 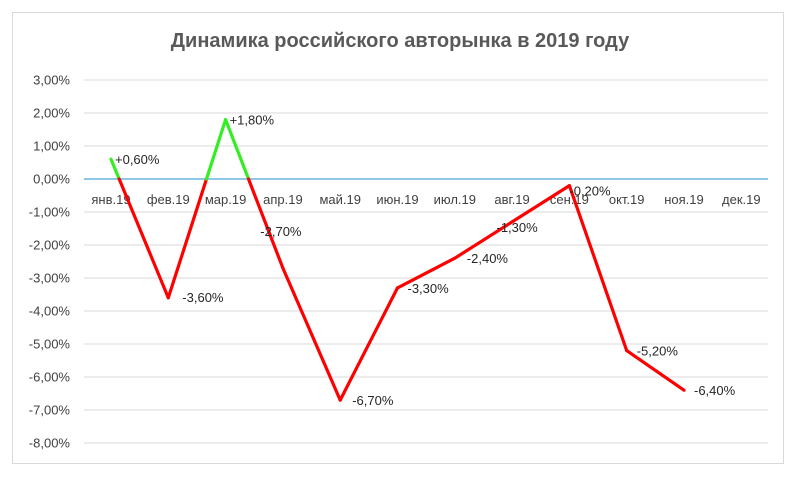 I want to click on data-label: -6,40%, so click(x=715, y=390).